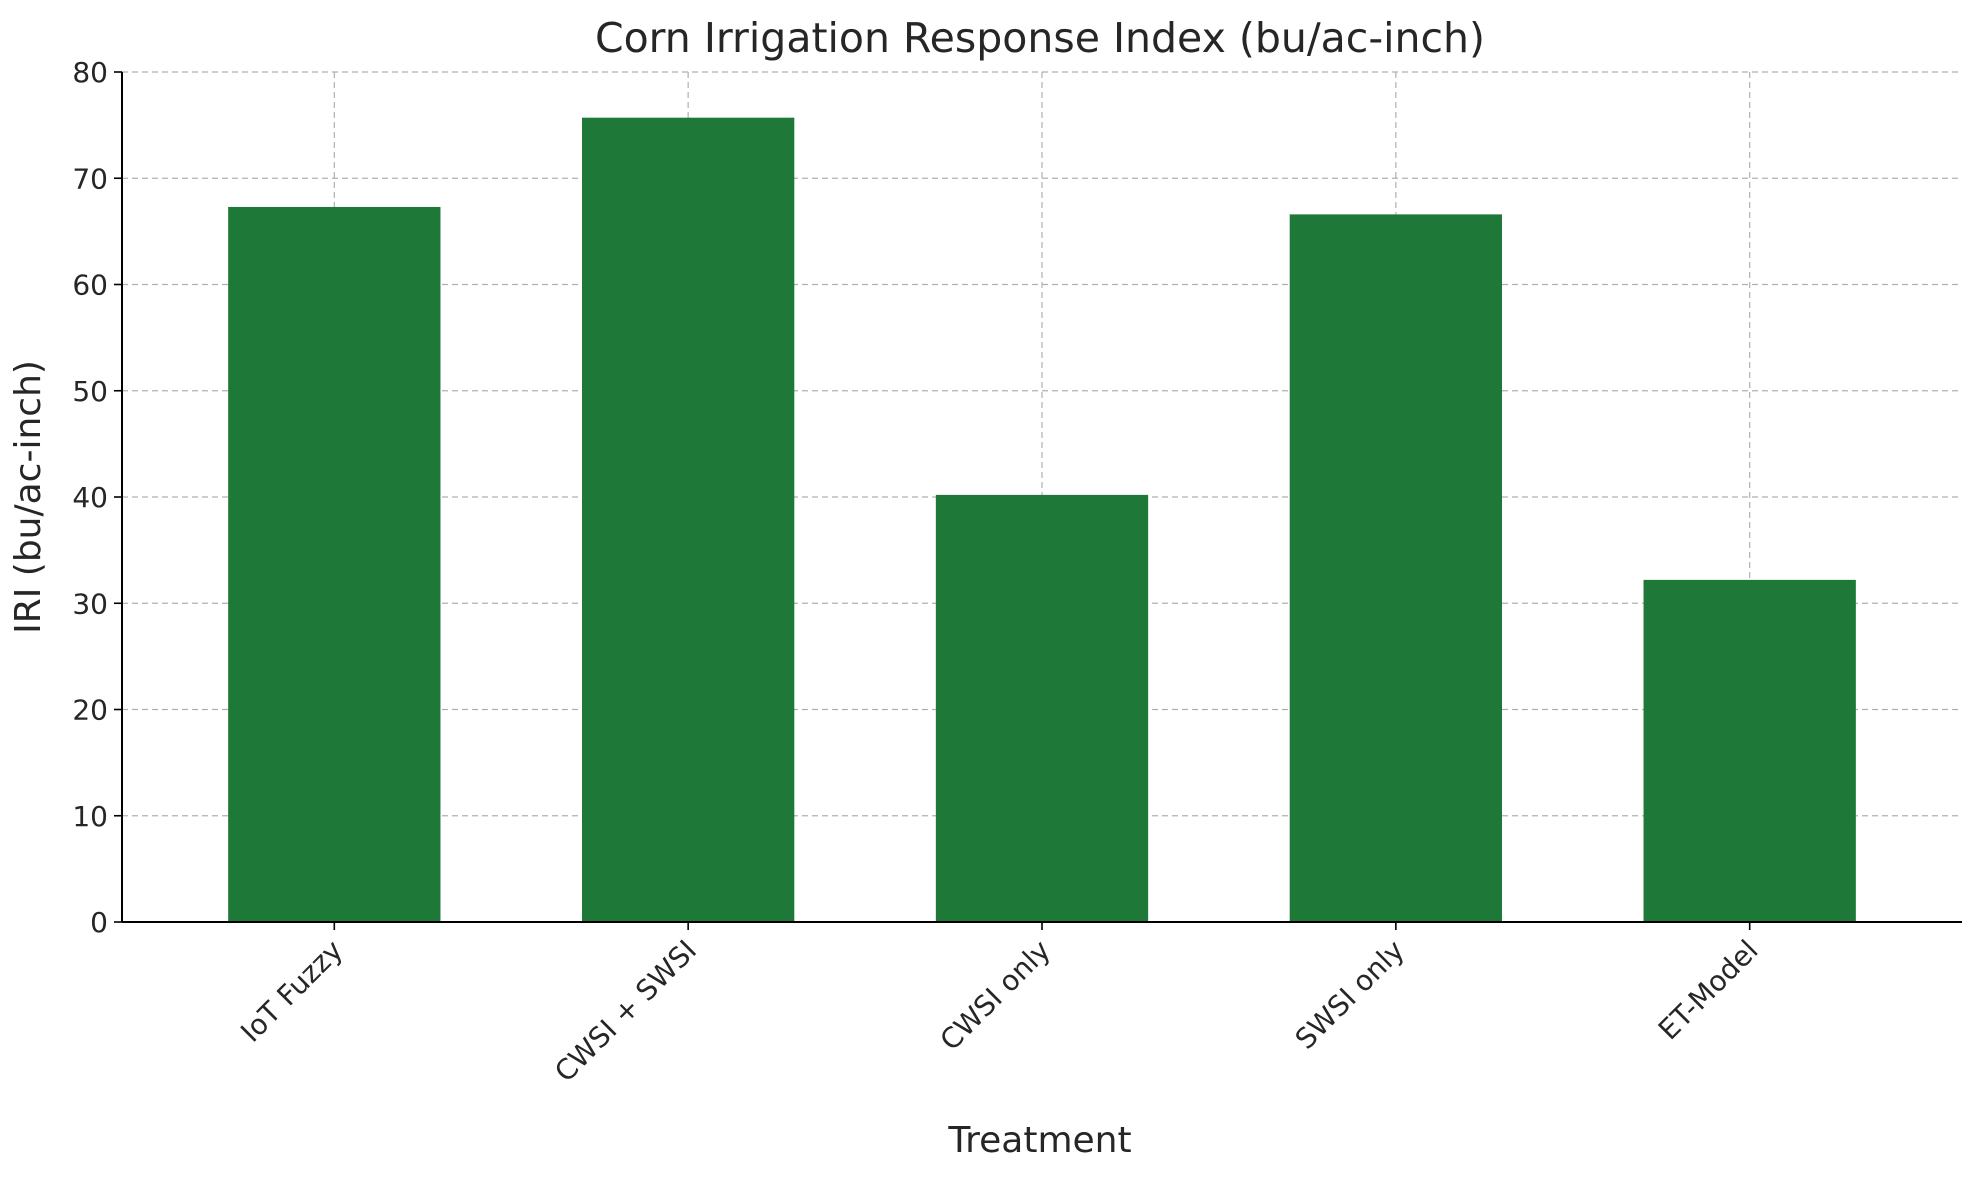 Image resolution: width=1979 pixels, height=1184 pixels. Describe the element at coordinates (90, 603) in the screenshot. I see `y-tick-label: 30` at that location.